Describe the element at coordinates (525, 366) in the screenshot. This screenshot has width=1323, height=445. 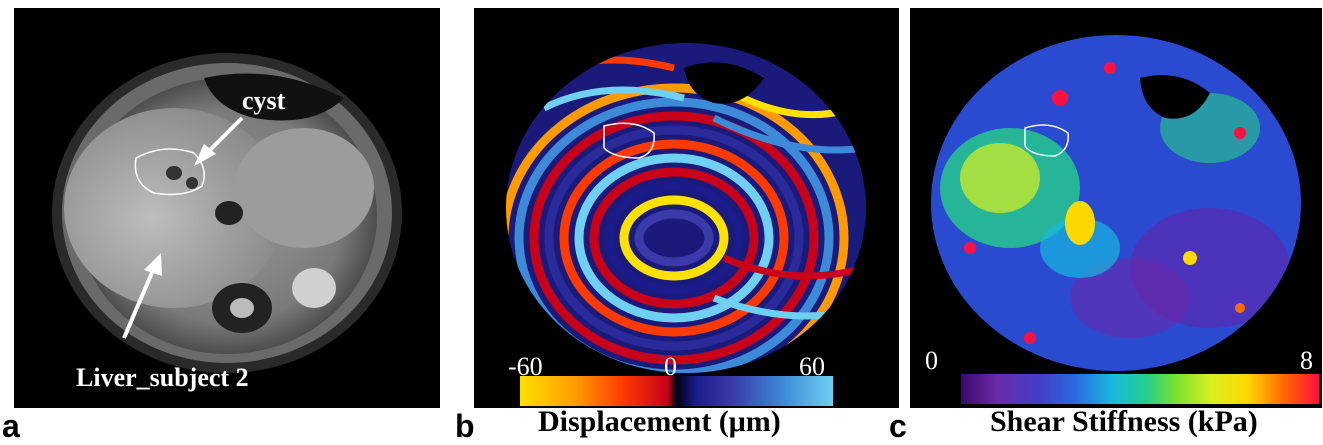
I see `displacement-min-tick: -60` at that location.